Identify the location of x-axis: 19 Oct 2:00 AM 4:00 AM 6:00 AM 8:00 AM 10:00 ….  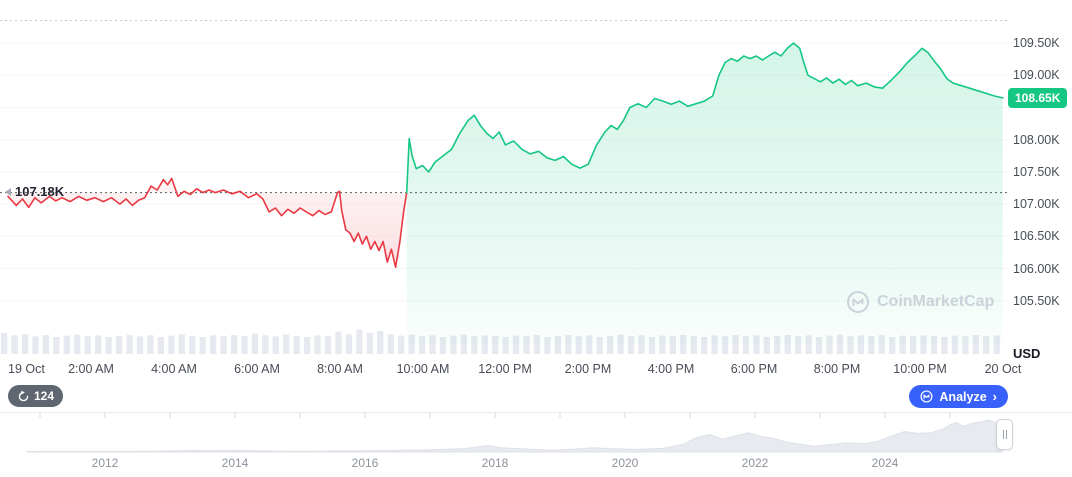
(536, 372).